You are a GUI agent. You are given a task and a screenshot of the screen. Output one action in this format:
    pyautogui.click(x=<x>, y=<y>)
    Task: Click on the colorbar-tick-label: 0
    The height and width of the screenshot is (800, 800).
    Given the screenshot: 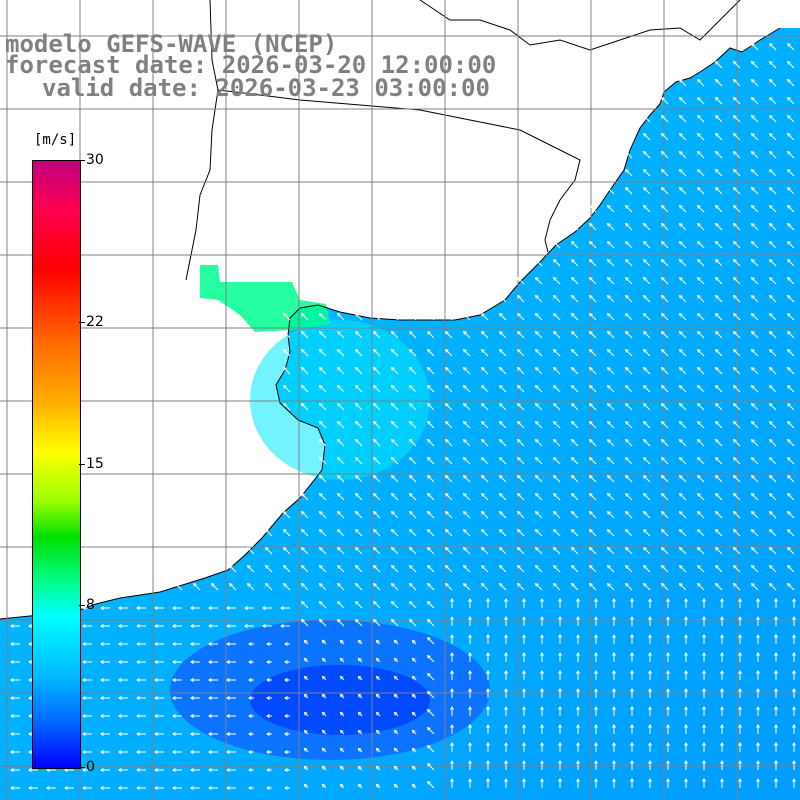 What is the action you would take?
    pyautogui.click(x=90, y=767)
    